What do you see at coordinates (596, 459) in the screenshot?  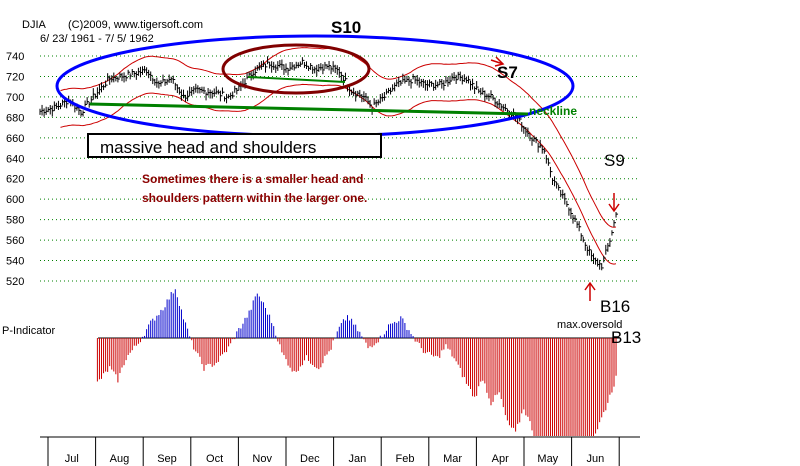 I see `x-tick-label: Jun` at bounding box center [596, 459].